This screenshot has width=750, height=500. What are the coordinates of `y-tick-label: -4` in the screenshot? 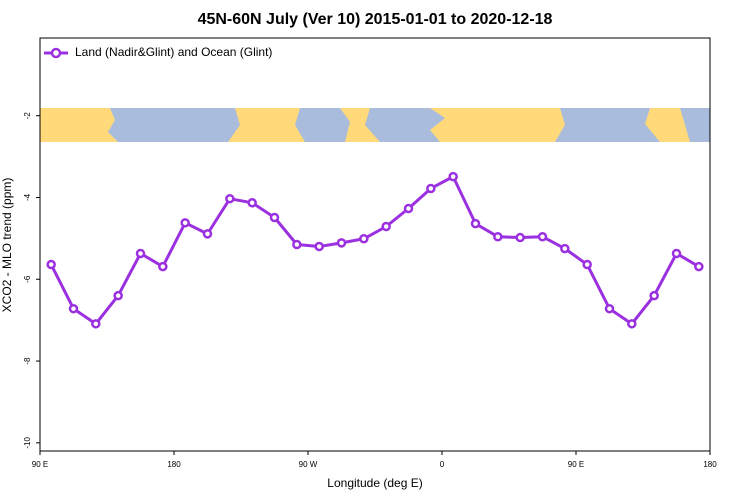 It's located at (27, 197).